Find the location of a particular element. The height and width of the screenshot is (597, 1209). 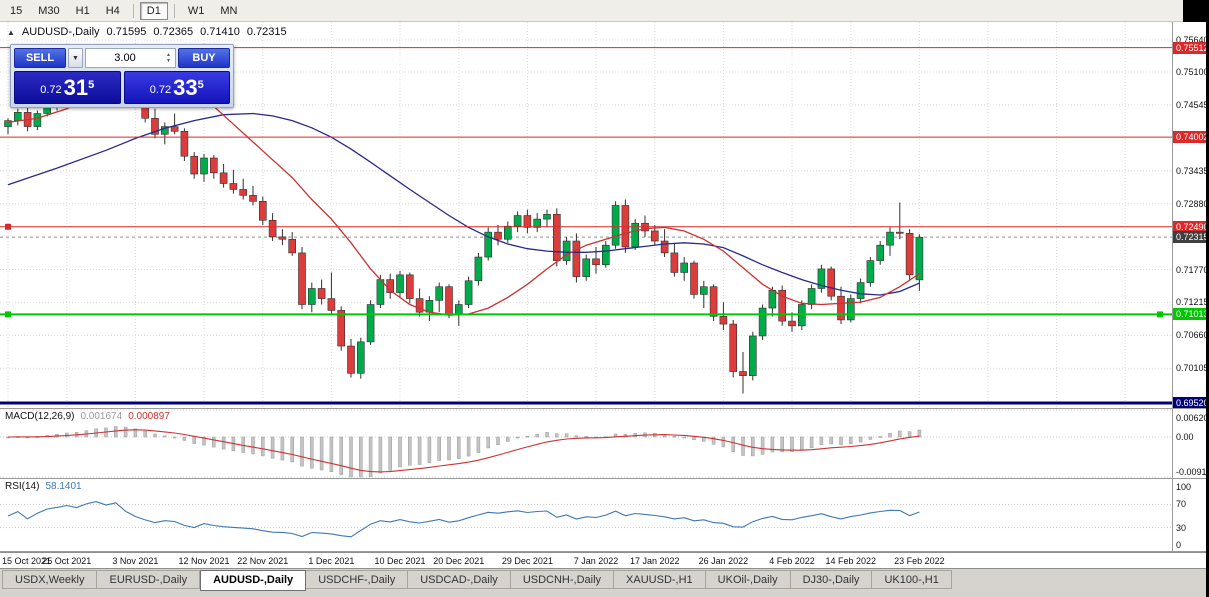

timeframe-button-w1: W1 is located at coordinates (196, 11).